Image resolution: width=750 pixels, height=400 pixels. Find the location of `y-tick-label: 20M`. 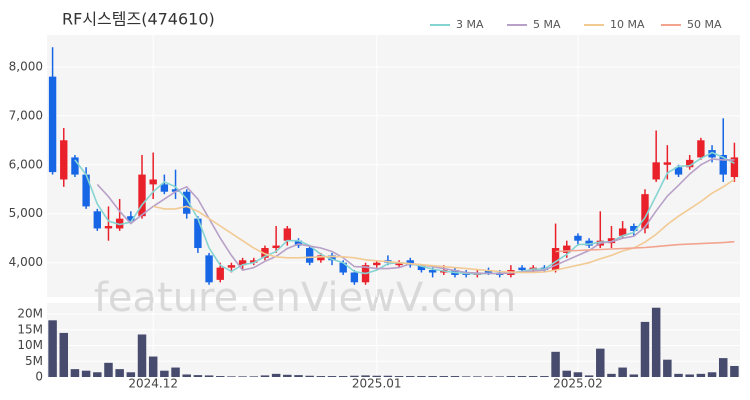

y-tick-label: 20M is located at coordinates (30, 314).